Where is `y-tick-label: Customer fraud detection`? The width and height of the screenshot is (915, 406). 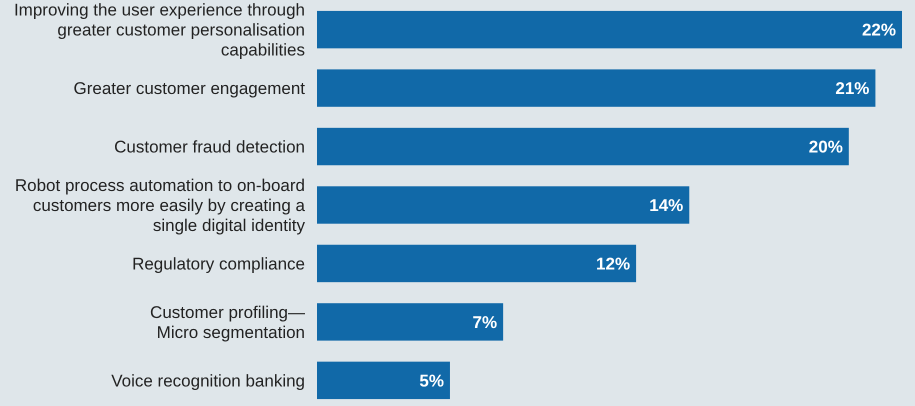 y-tick-label: Customer fraud detection is located at coordinates (209, 147).